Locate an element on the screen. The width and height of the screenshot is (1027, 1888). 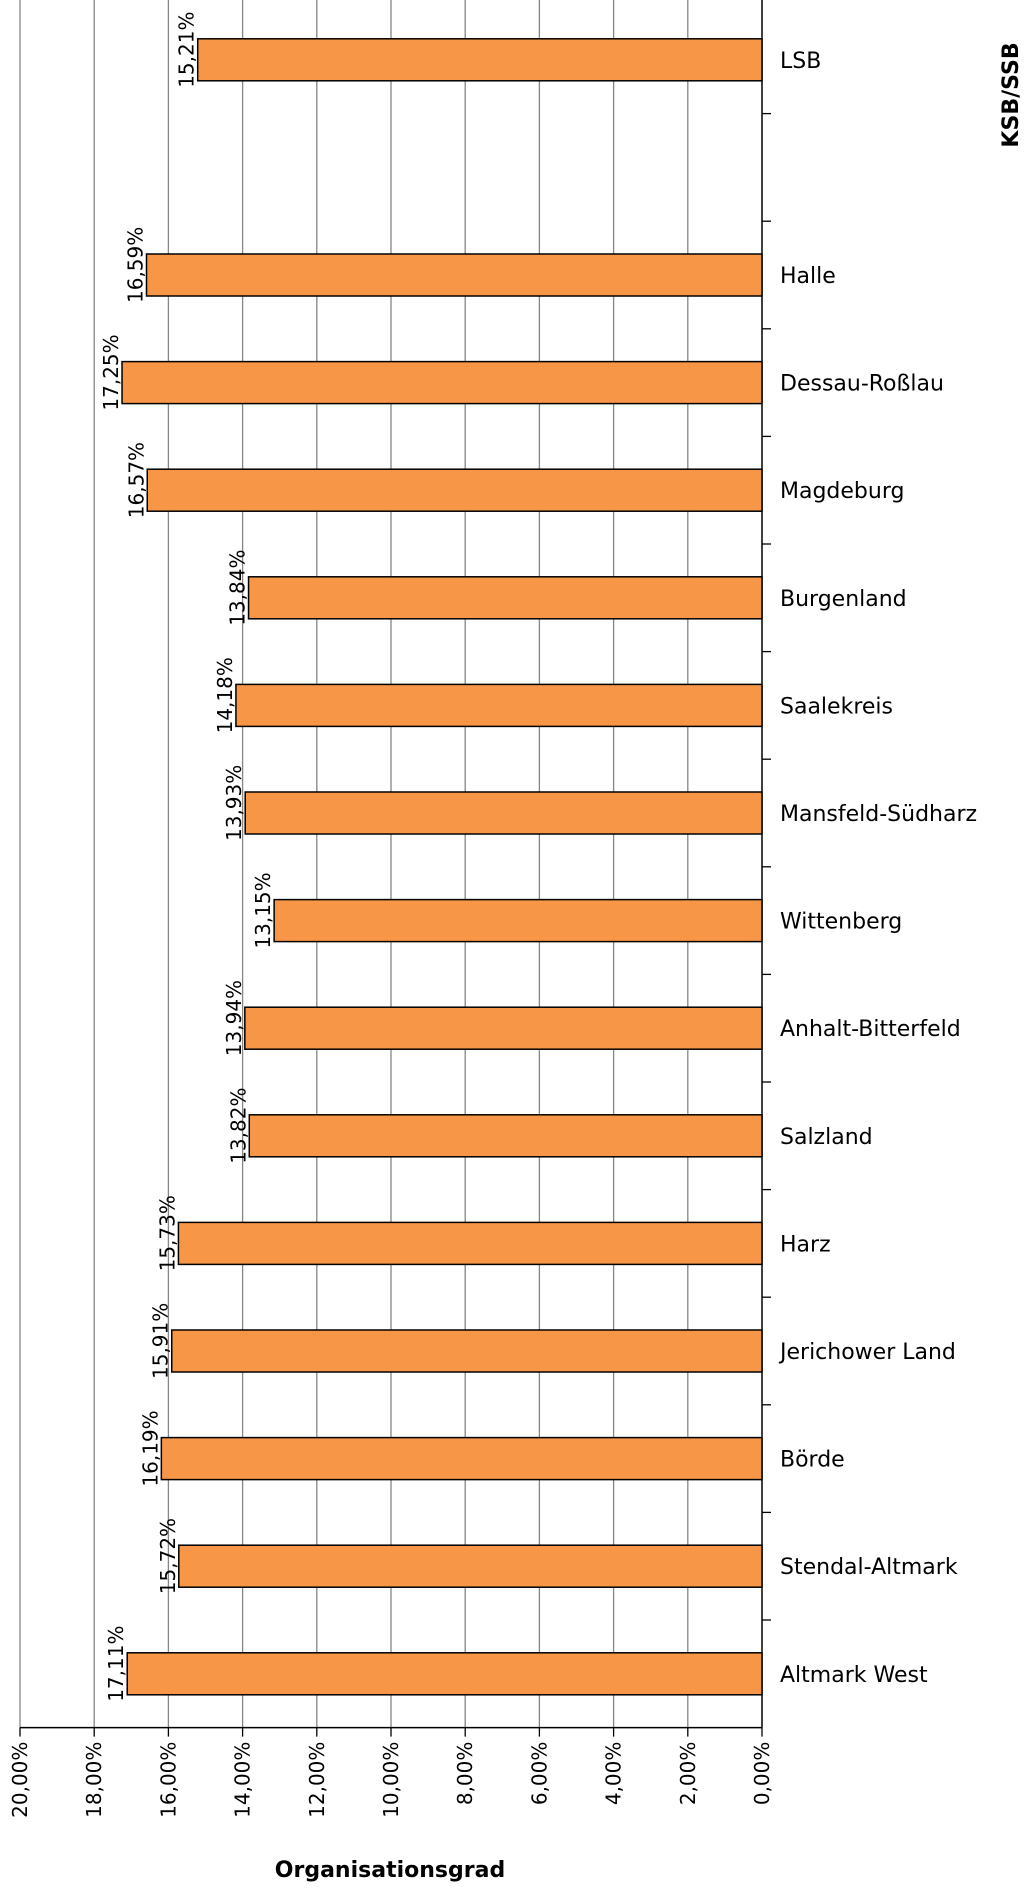
data-label: 17,25% is located at coordinates (111, 372).